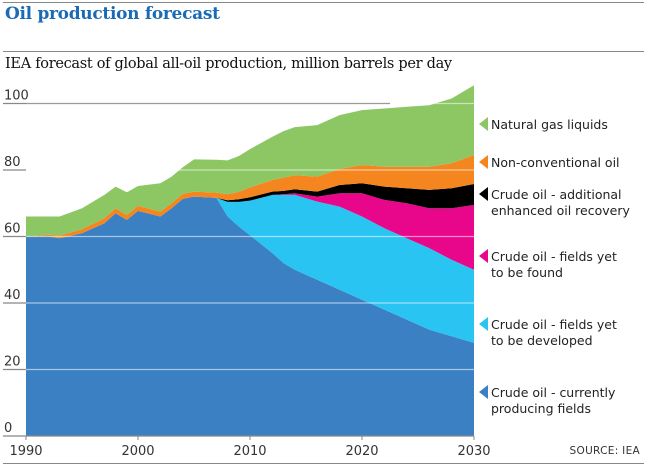  I want to click on legend-item-natural-gas-liquids: Natural gas liquids, so click(543, 124).